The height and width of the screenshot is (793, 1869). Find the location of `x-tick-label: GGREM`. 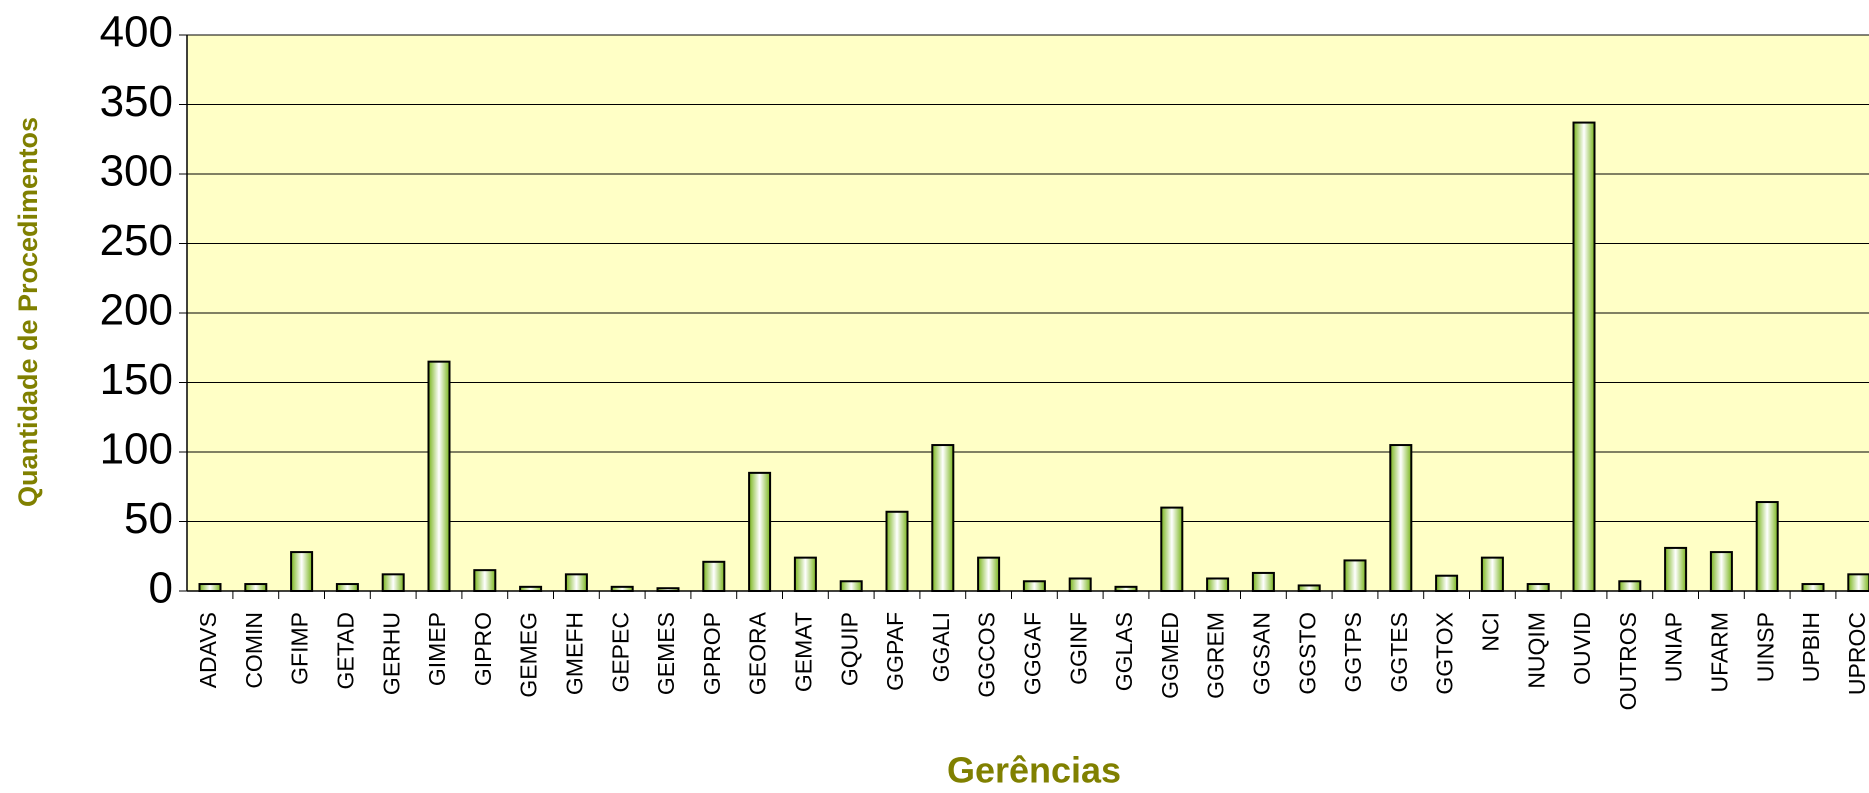

x-tick-label: GGREM is located at coordinates (1216, 655).